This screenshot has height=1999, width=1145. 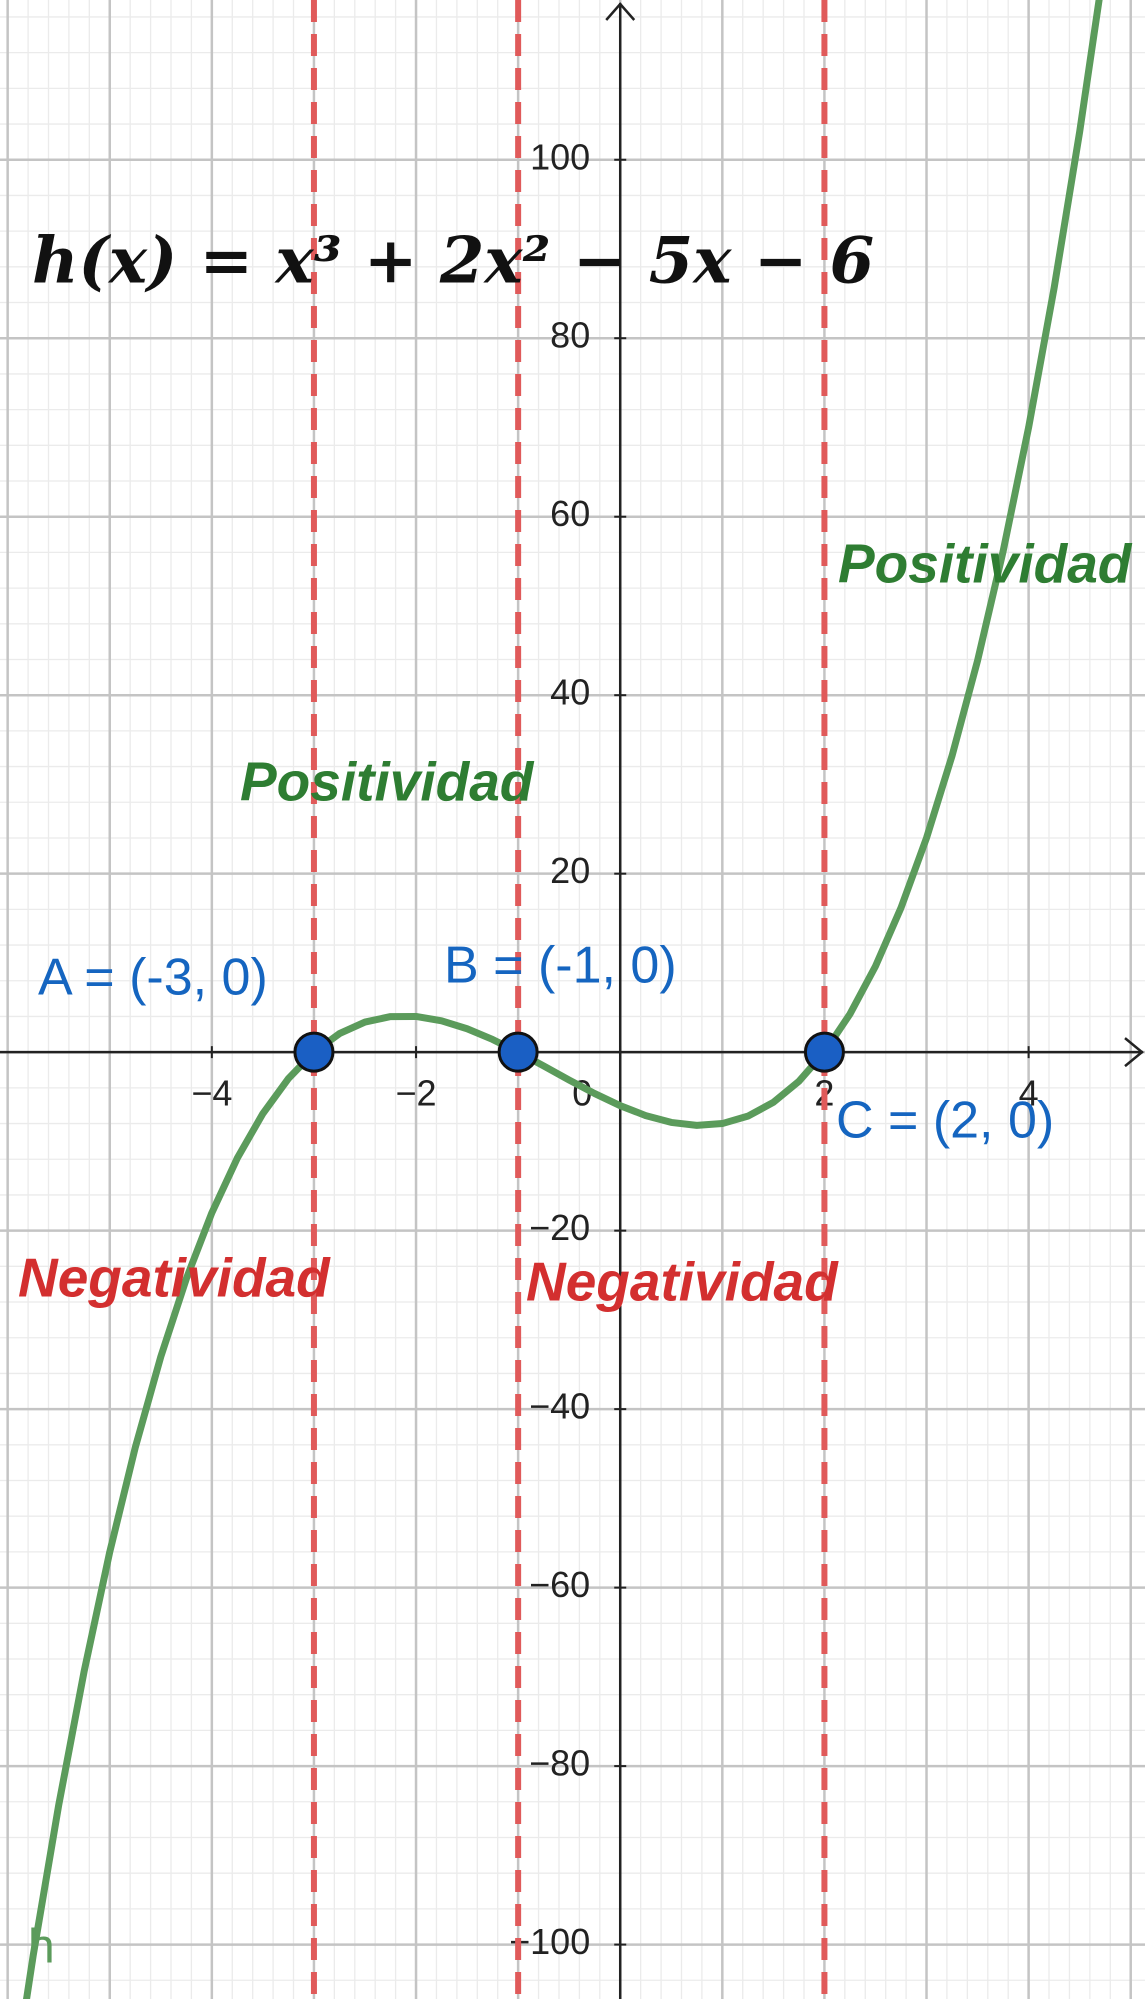 What do you see at coordinates (416, 1093) in the screenshot?
I see `x-tick-label: −2` at bounding box center [416, 1093].